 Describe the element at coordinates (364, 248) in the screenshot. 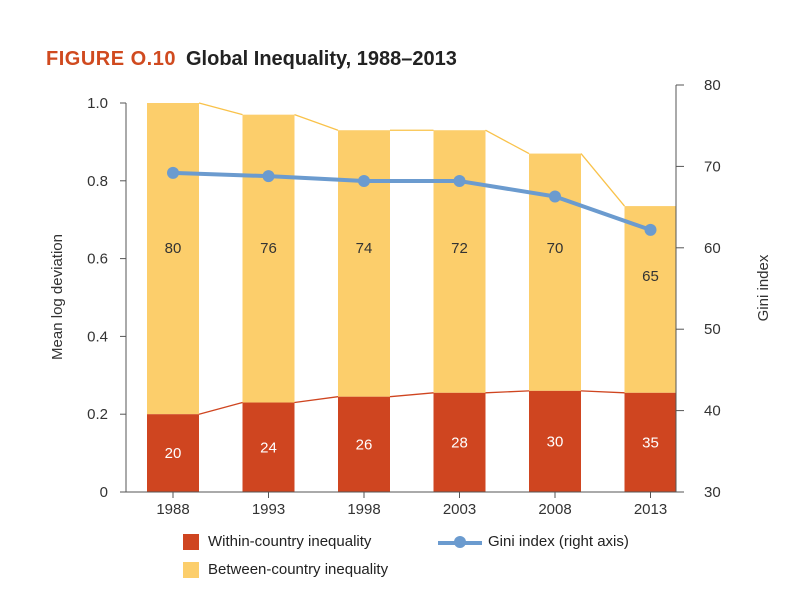

I see `label-between-1998: 74` at that location.